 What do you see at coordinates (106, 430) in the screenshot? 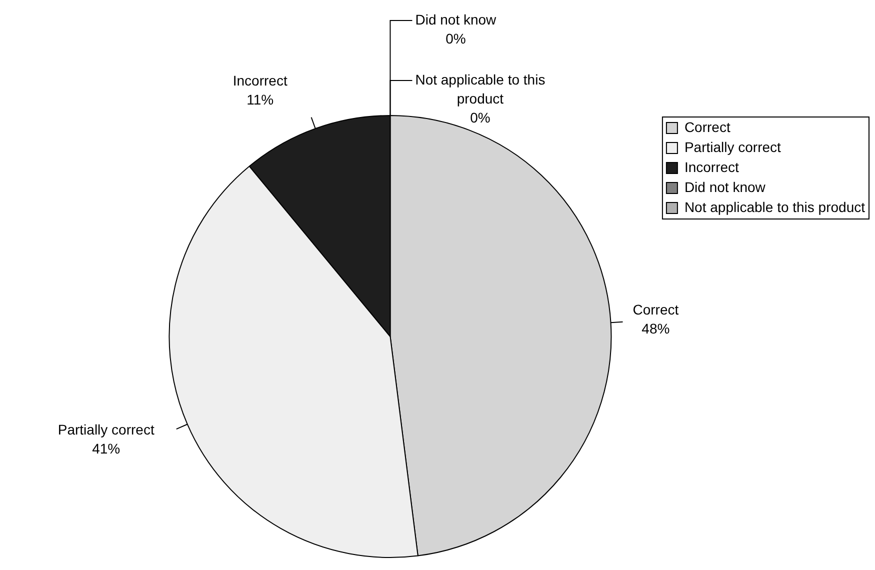
I see `slice-label: Partially correct` at bounding box center [106, 430].